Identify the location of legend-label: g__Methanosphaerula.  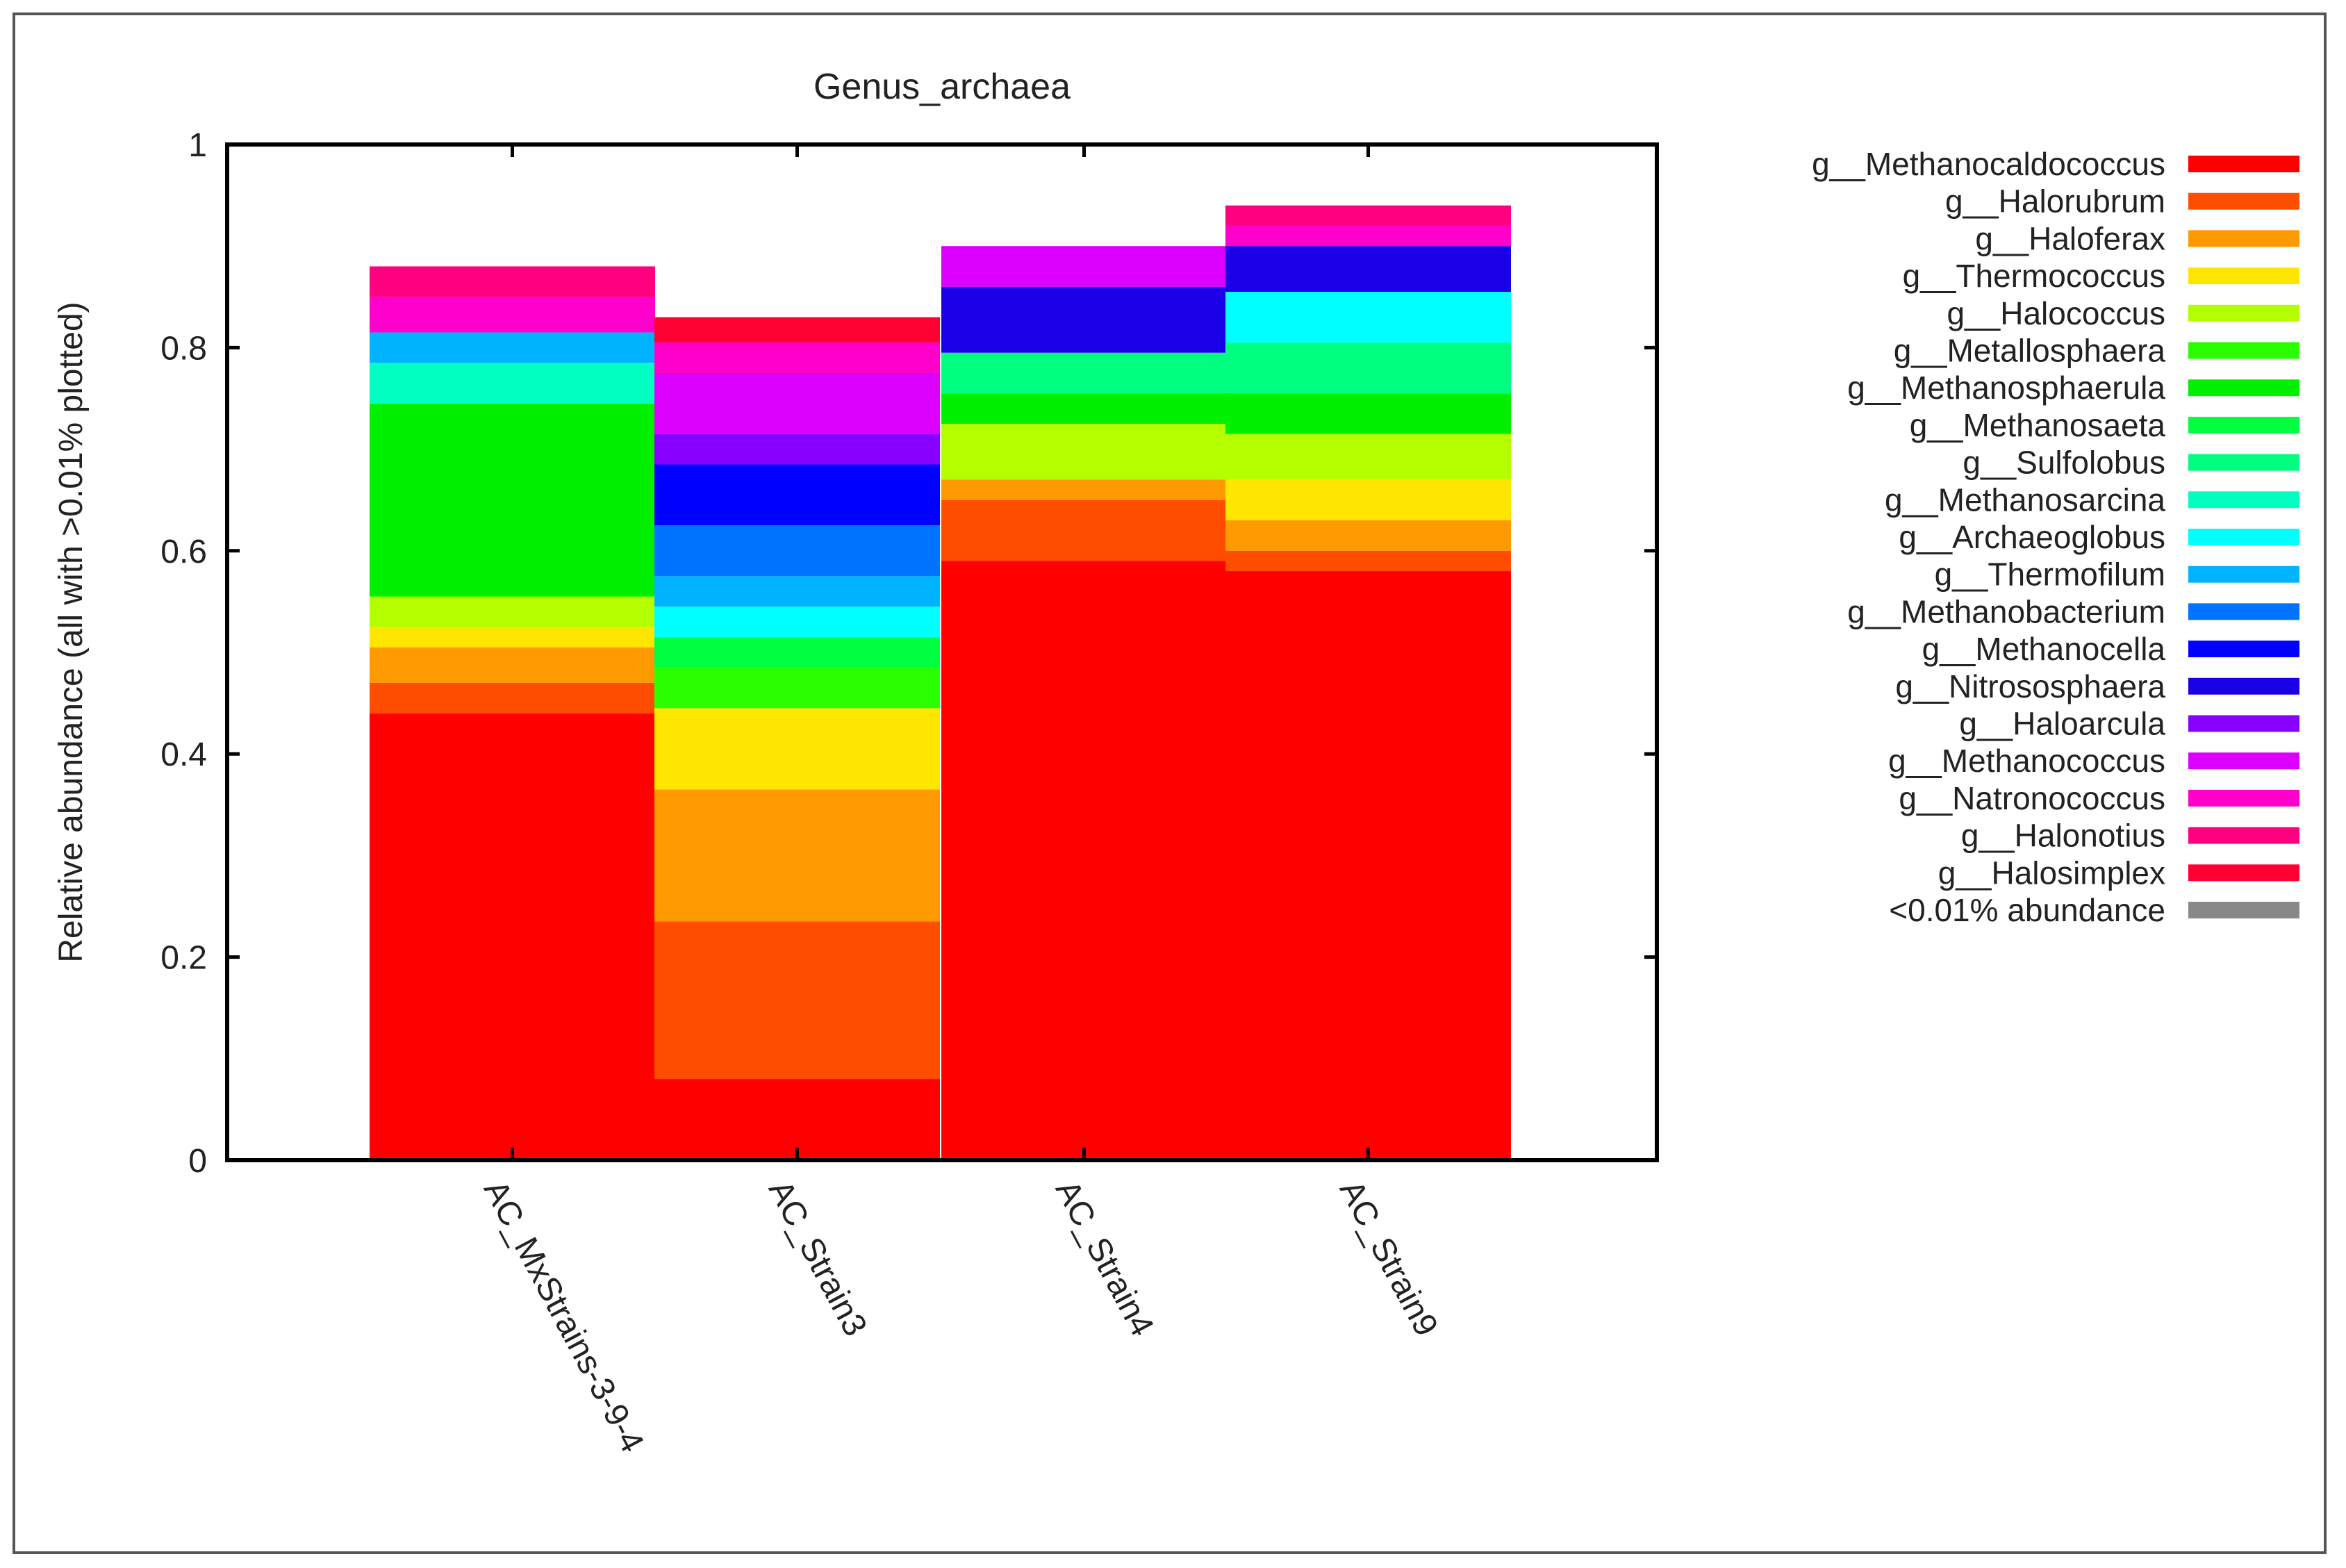
(2006, 388).